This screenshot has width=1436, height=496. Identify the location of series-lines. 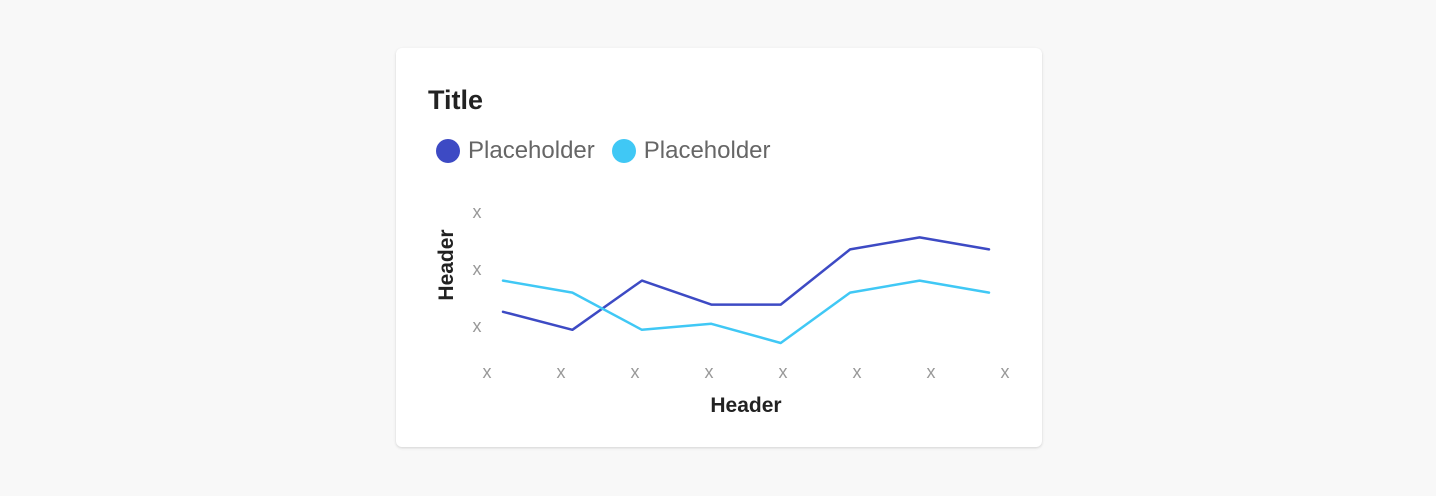
(746, 290).